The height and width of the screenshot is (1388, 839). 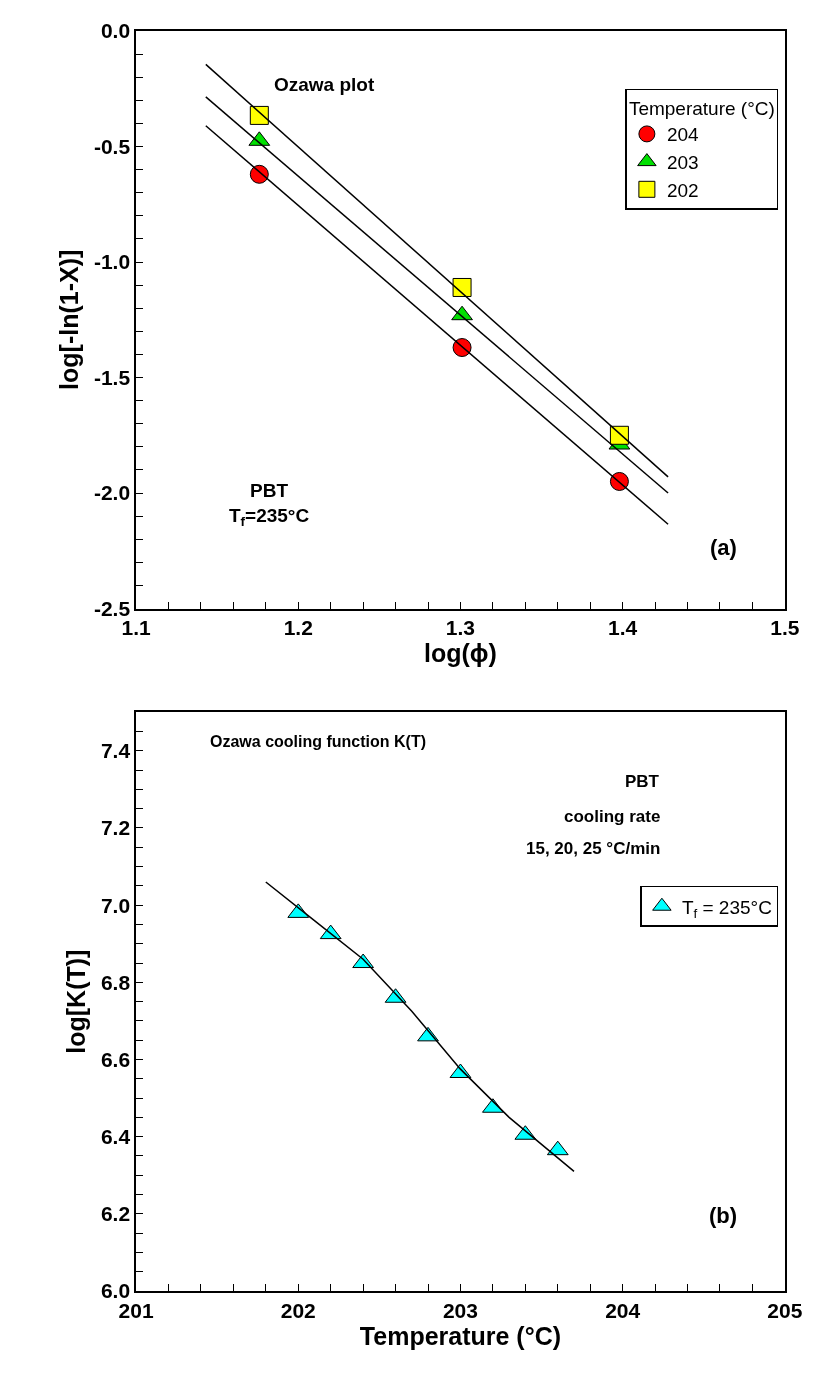 What do you see at coordinates (726, 908) in the screenshot?
I see `legend-label: T$_{f}$ = 235°C` at bounding box center [726, 908].